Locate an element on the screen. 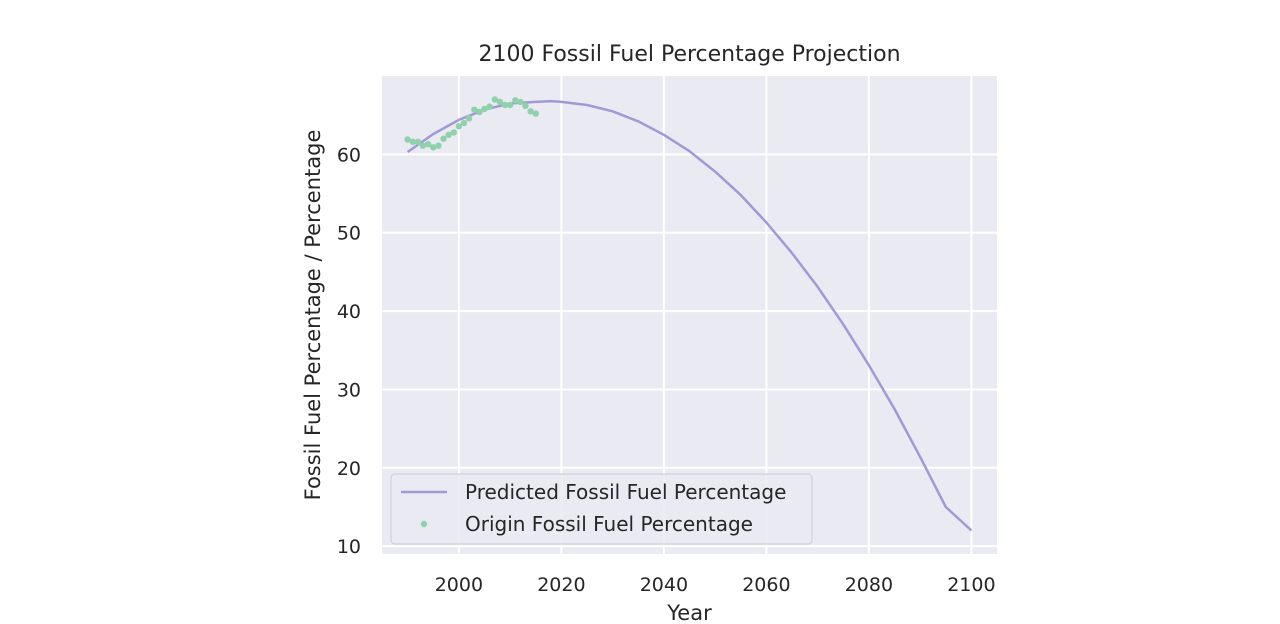 This screenshot has height=624, width=1280. x-axis-label: Year is located at coordinates (689, 612).